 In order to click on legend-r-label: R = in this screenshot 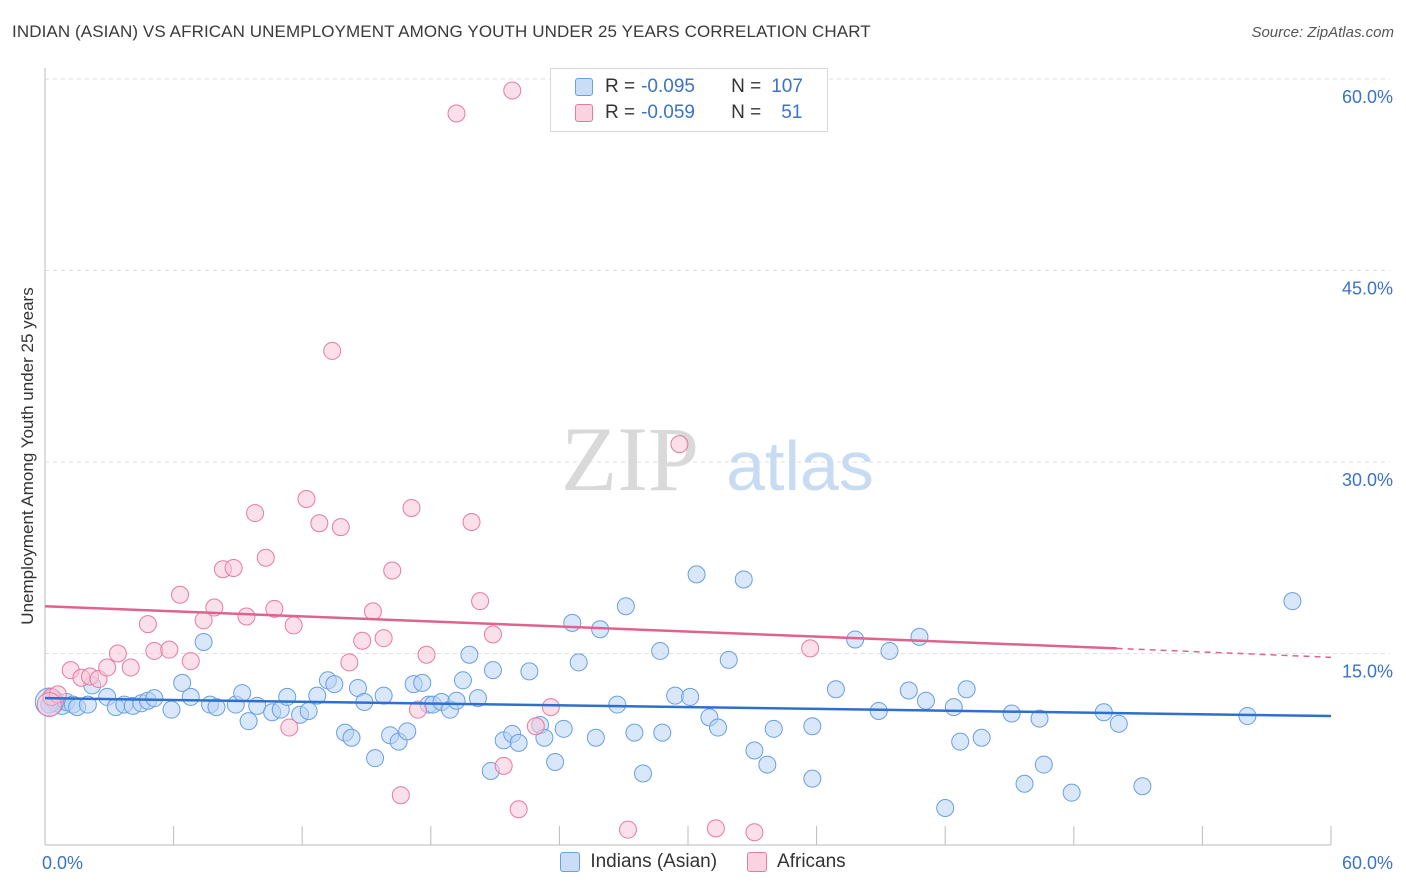, I will do `click(620, 112)`.